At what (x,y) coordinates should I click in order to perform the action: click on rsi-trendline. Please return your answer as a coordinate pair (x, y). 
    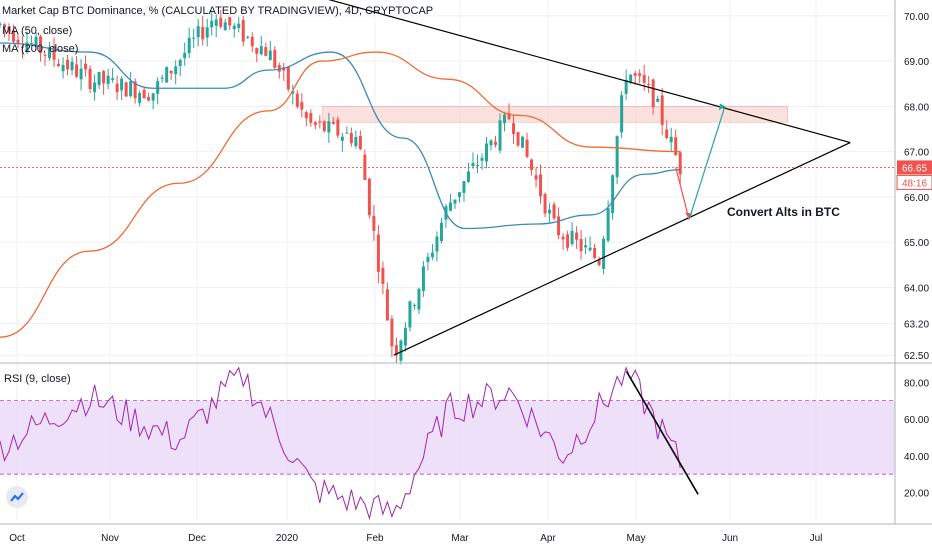
    Looking at the image, I should click on (662, 432).